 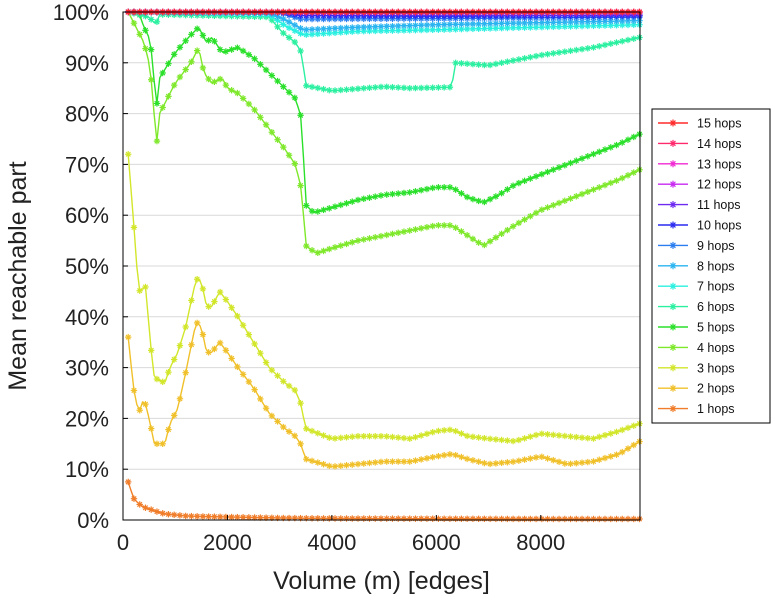 What do you see at coordinates (716, 266) in the screenshot?
I see `legend-label: 8 hops` at bounding box center [716, 266].